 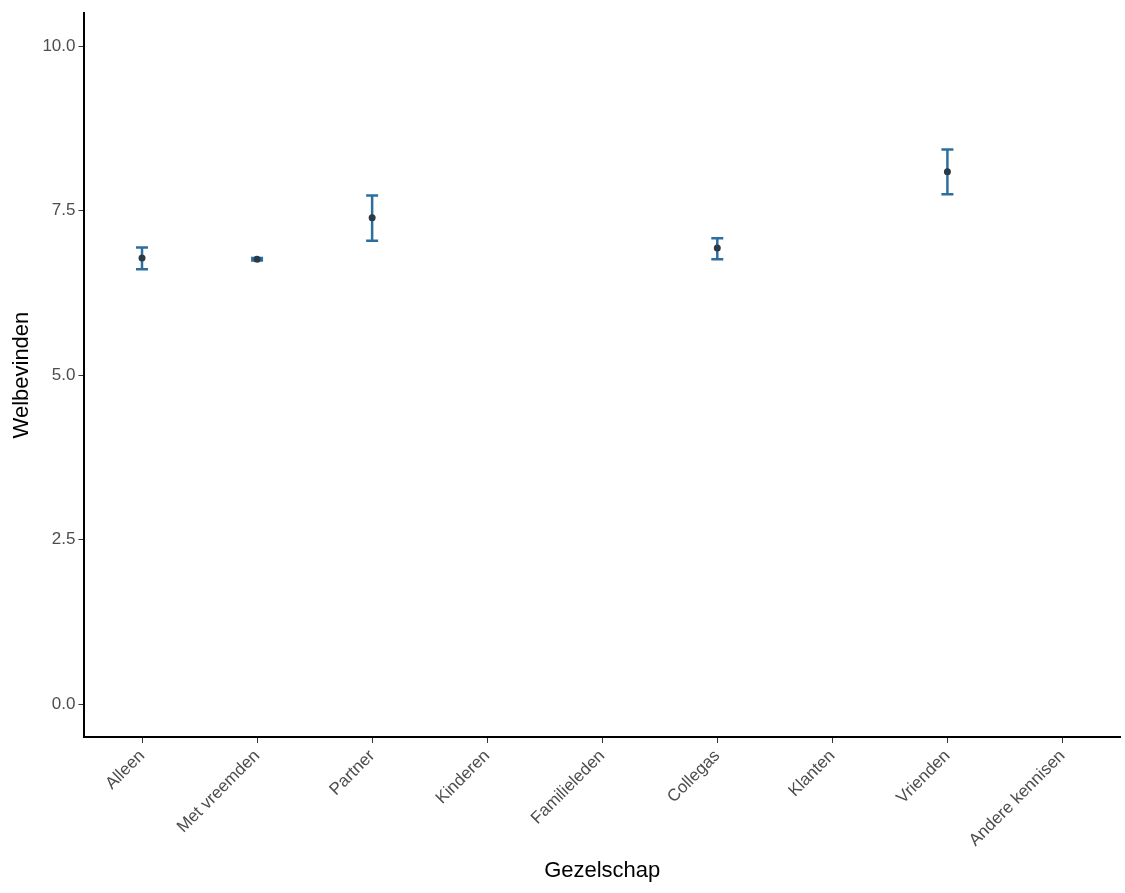 I want to click on x-axis-title: Gezelschap, so click(x=602, y=869).